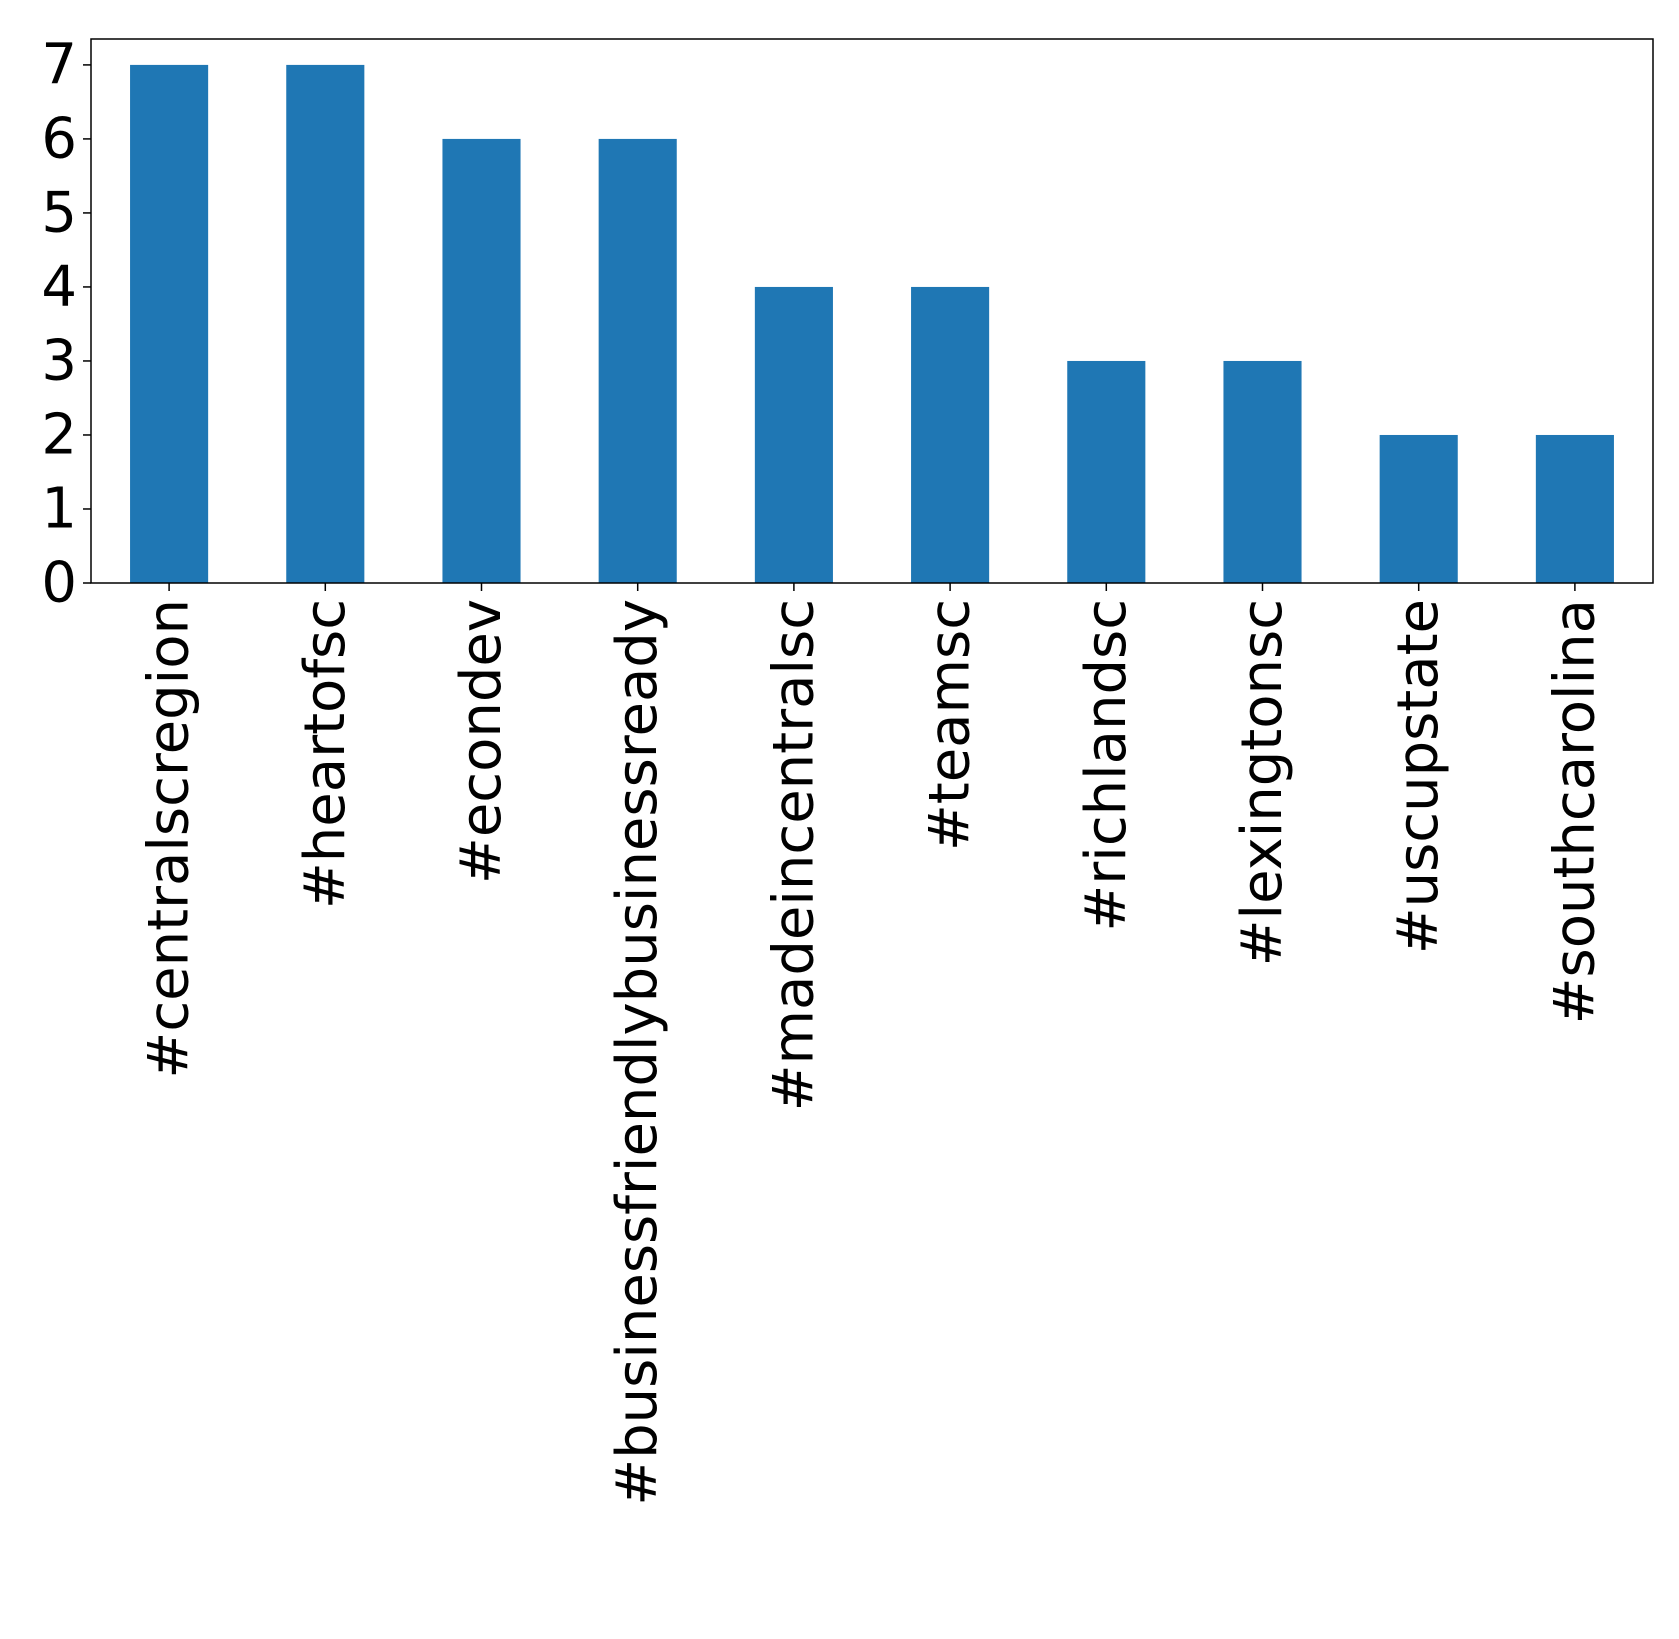  Describe the element at coordinates (950, 725) in the screenshot. I see `x-tick-label: #teamsc` at that location.